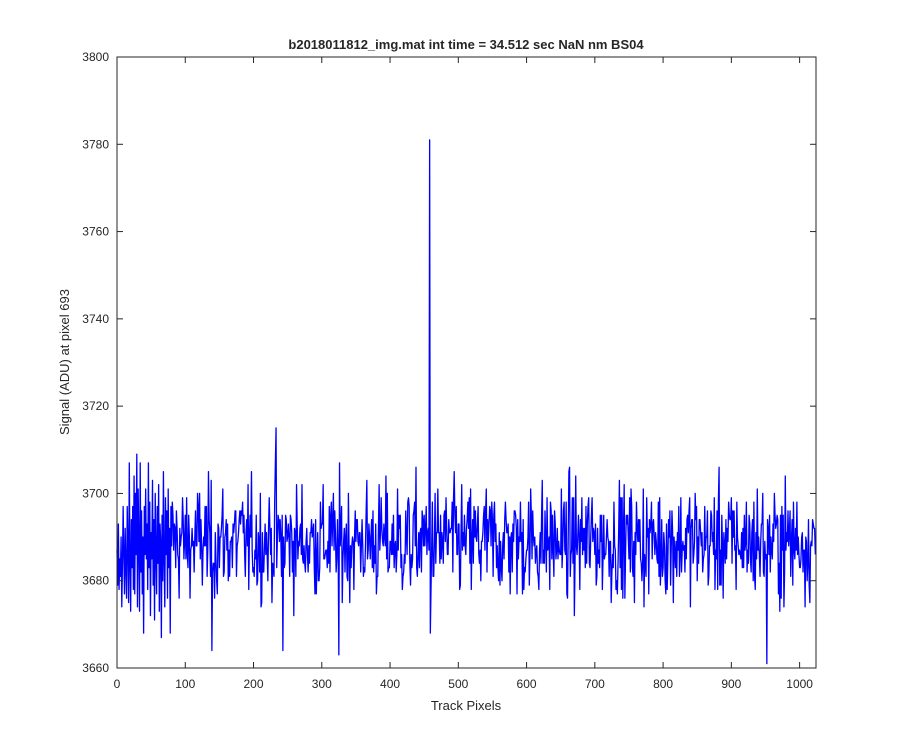 Image resolution: width=900 pixels, height=755 pixels. Describe the element at coordinates (95, 319) in the screenshot. I see `y-tick-label: 3740` at that location.